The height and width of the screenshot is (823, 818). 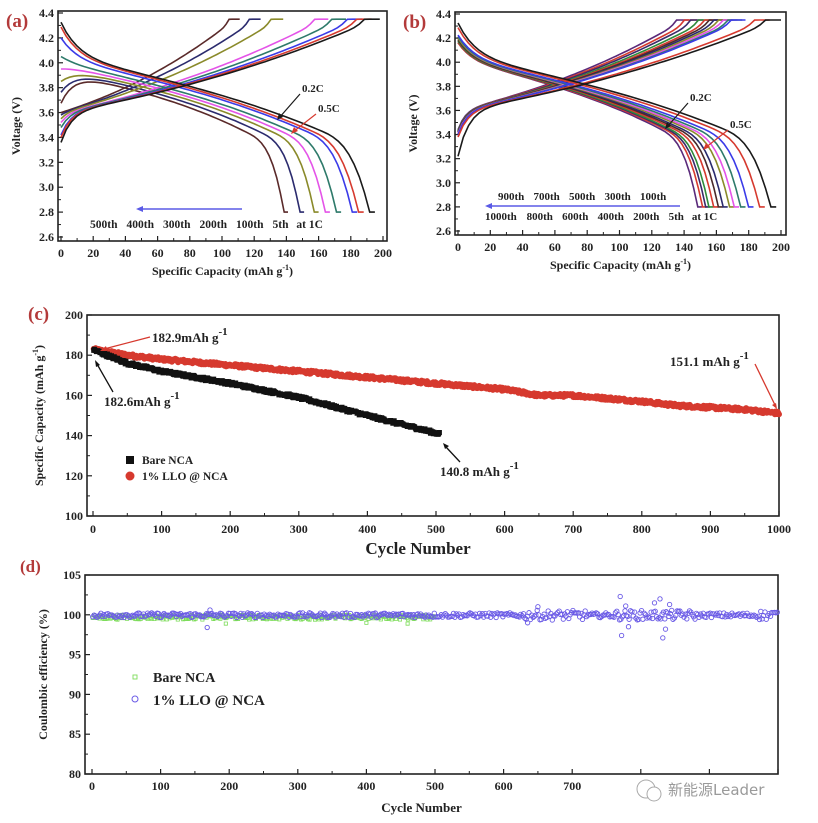 What do you see at coordinates (413, 124) in the screenshot?
I see `y-axis-label: Voltage (V)` at bounding box center [413, 124].